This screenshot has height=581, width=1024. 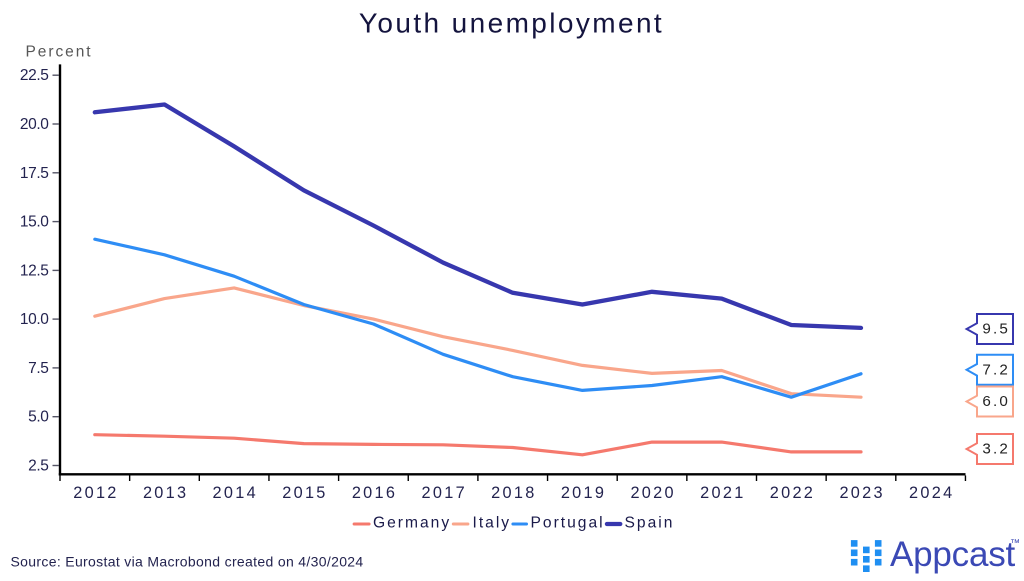 I want to click on svg-text: Portugal, so click(x=568, y=523).